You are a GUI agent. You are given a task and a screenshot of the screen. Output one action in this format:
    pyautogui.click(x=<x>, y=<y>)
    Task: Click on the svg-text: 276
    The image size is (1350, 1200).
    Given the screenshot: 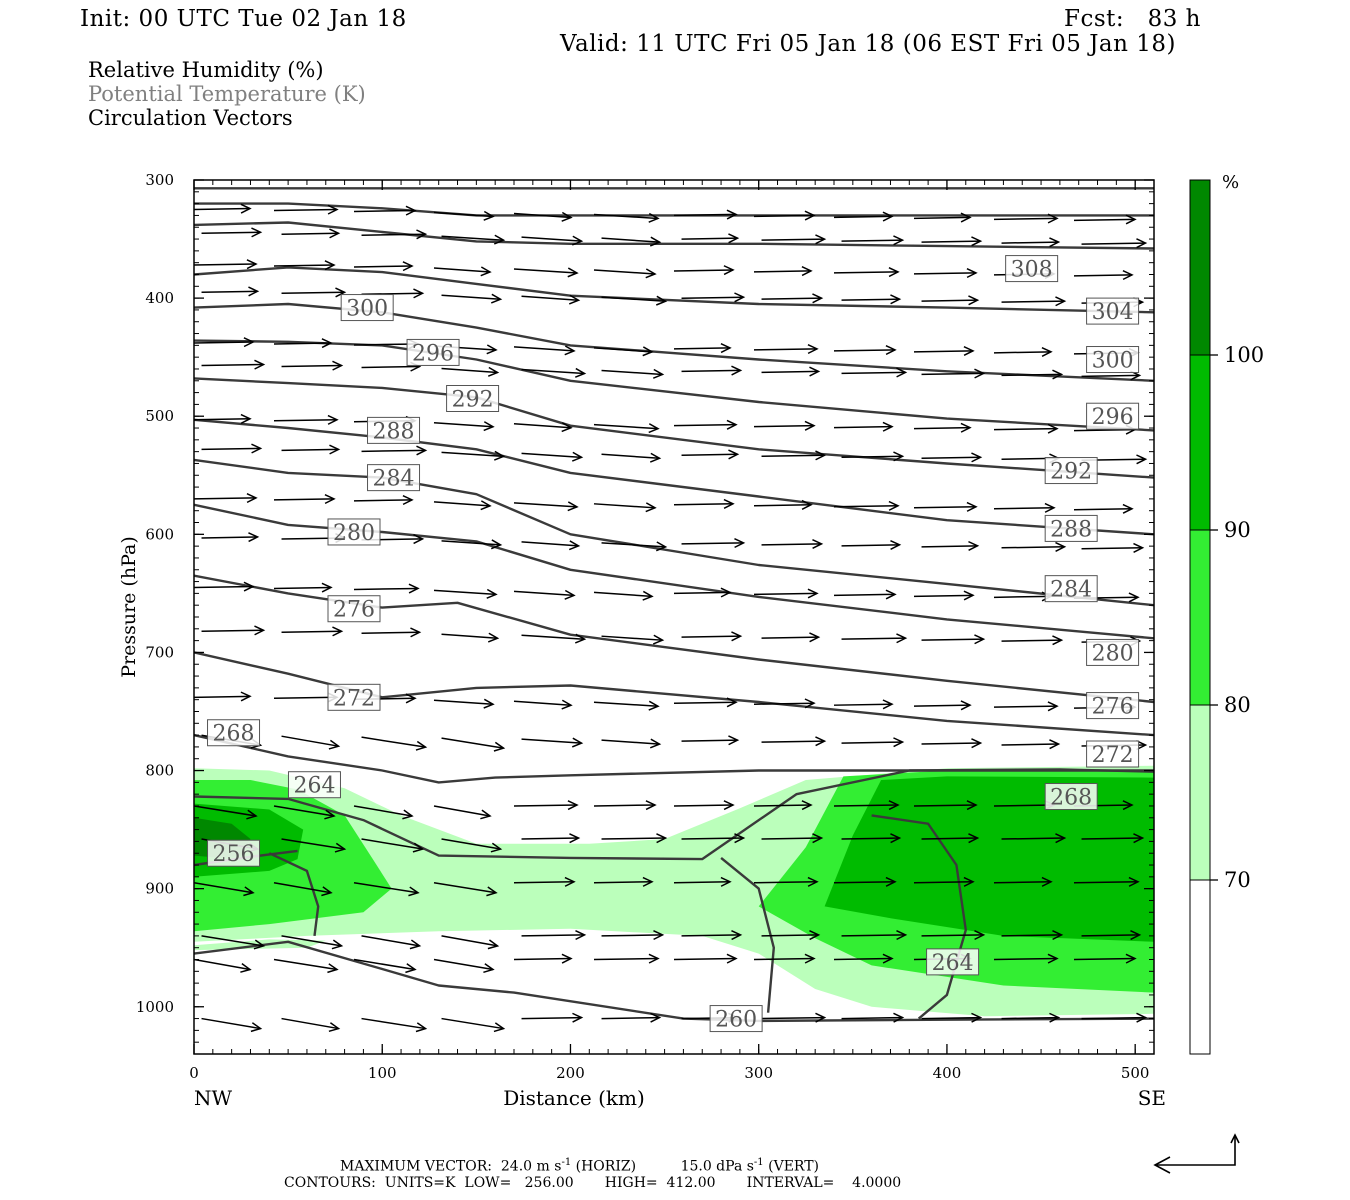 What is the action you would take?
    pyautogui.click(x=1113, y=707)
    